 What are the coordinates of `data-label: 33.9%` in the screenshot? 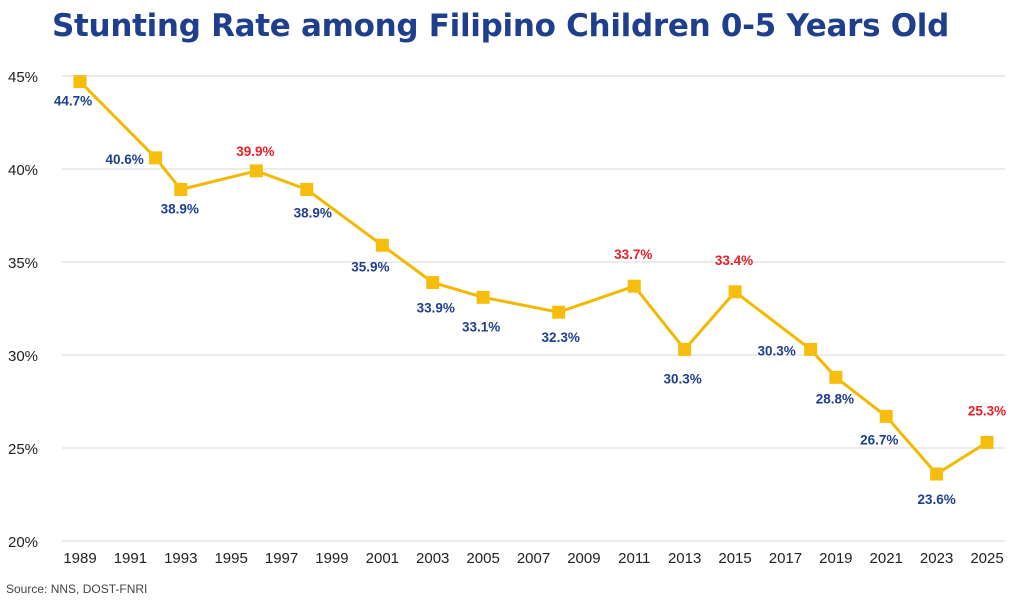 It's located at (436, 307).